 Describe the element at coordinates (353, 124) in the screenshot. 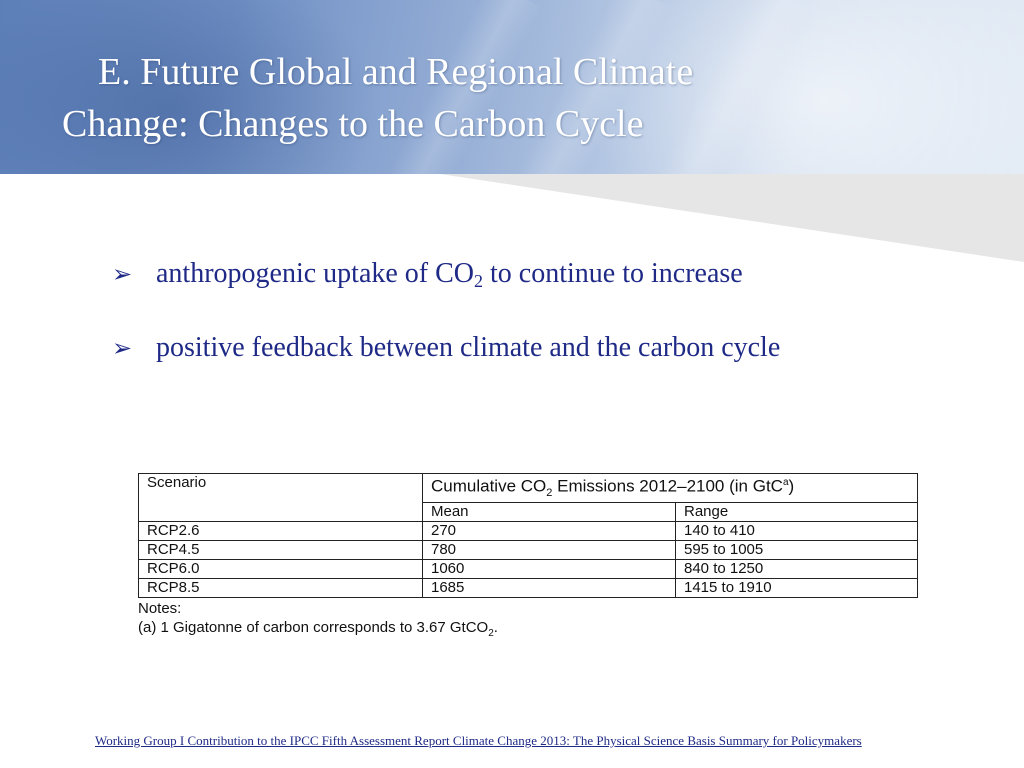

I see `slide-title-line2: Change: Changes to the Carbon Cycle` at that location.